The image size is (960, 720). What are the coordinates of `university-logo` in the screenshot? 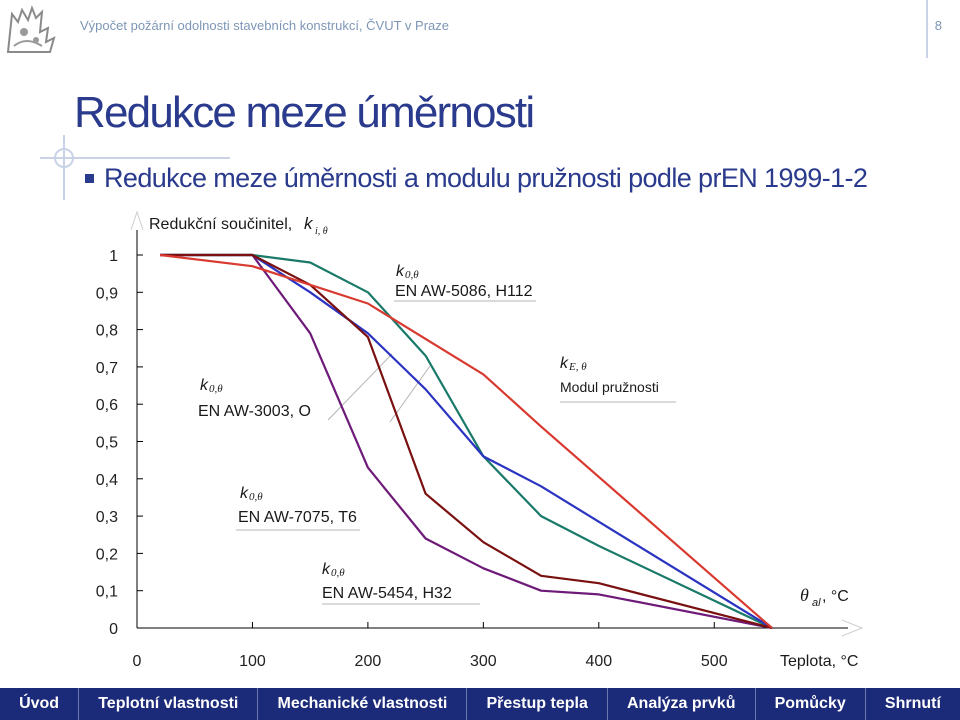 It's located at (31, 29).